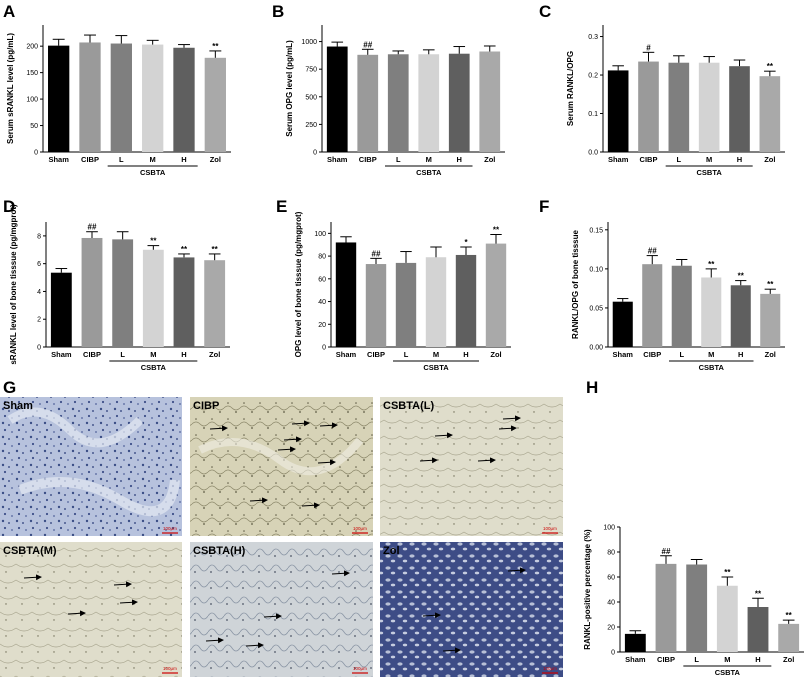  What do you see at coordinates (10, 88) in the screenshot?
I see `y-axis-label: Serum sRANKL level (pg/mL)` at bounding box center [10, 88].